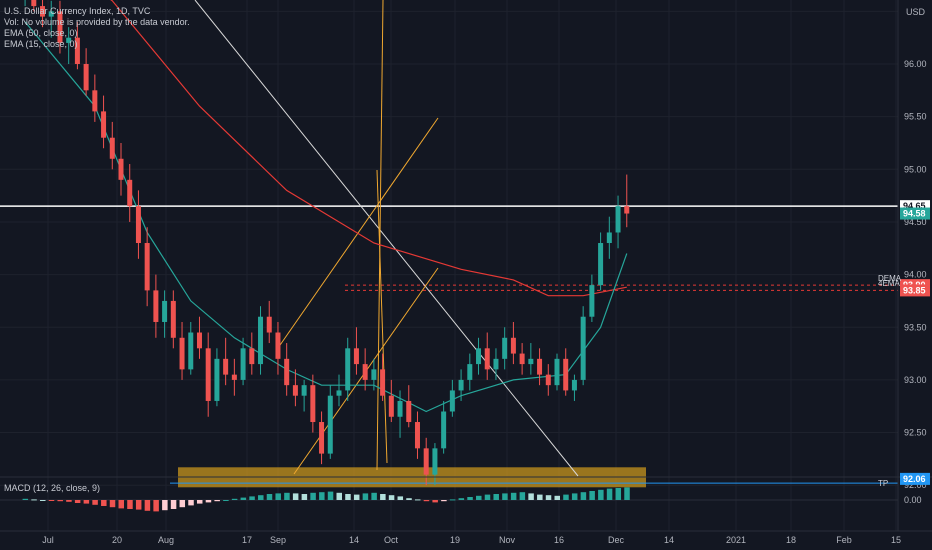 Image resolution: width=932 pixels, height=550 pixels. What do you see at coordinates (915, 433) in the screenshot?
I see `price-tick-label: 92.50` at bounding box center [915, 433].